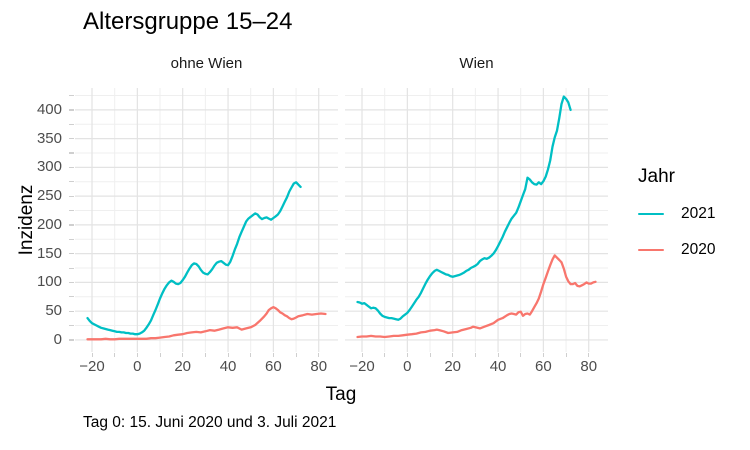 The height and width of the screenshot is (450, 750). I want to click on y-tick-label: 350, so click(49, 138).